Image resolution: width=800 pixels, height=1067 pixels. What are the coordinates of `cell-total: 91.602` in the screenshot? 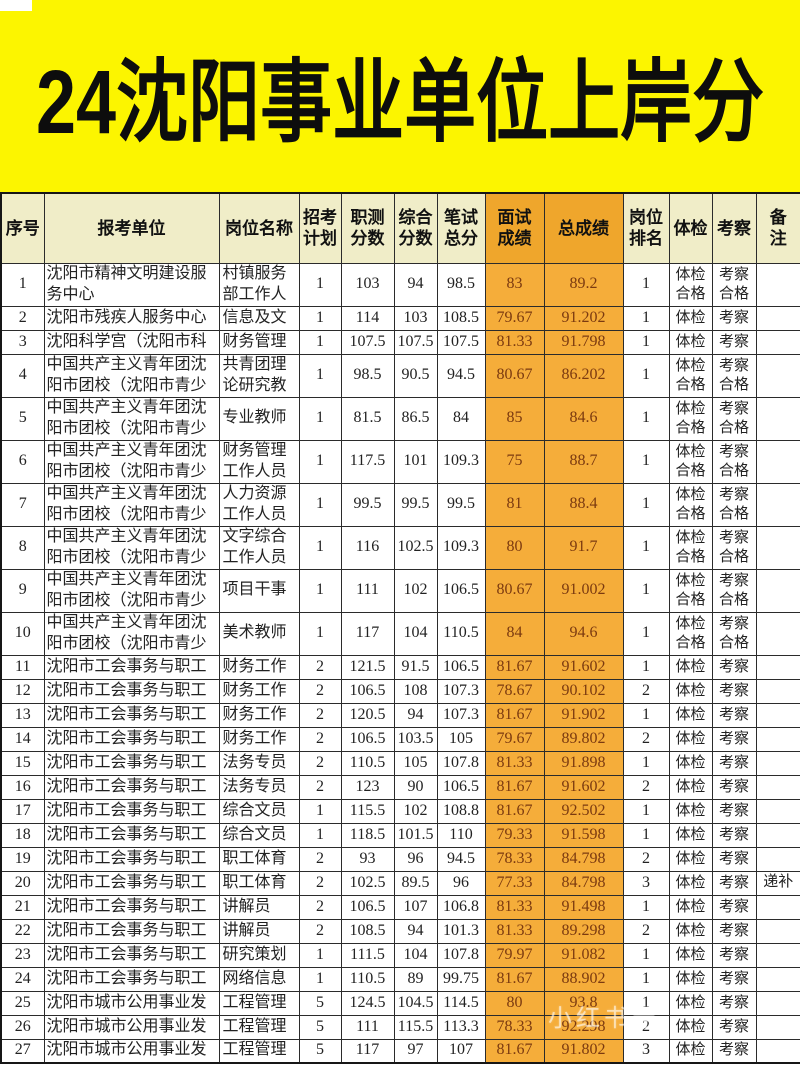 It's located at (583, 787).